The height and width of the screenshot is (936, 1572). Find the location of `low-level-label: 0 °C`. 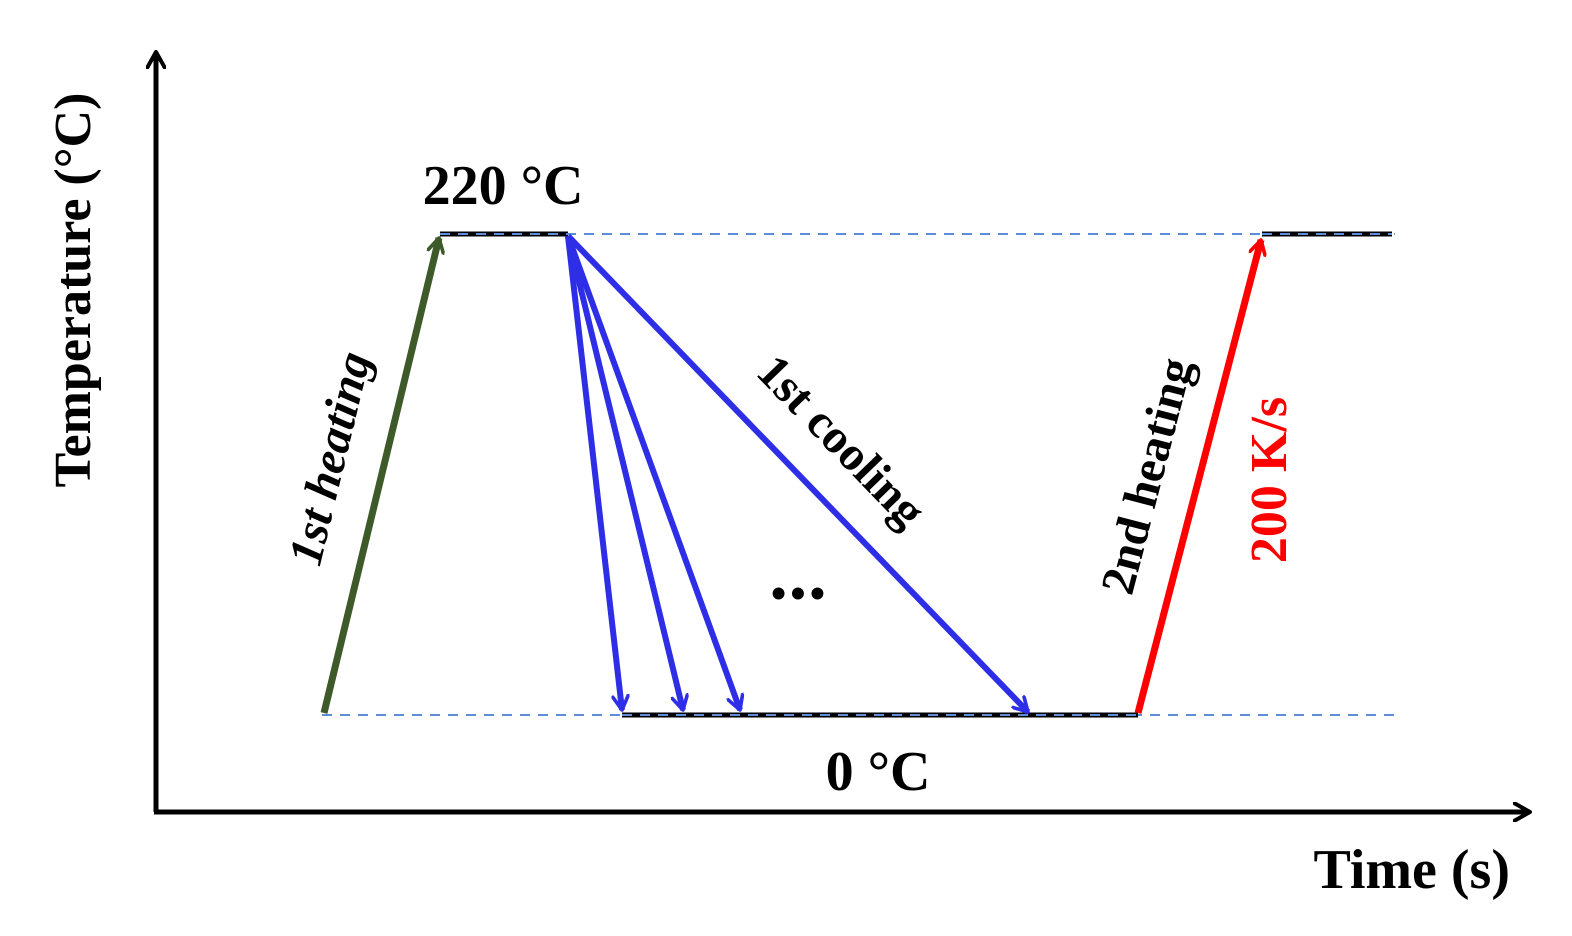

low-level-label: 0 °C is located at coordinates (878, 772).